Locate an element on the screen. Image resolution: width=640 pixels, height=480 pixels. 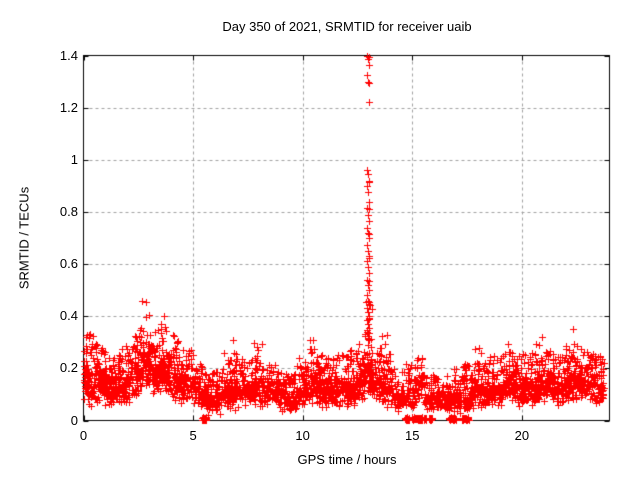
y-tick-label: 0.6 is located at coordinates (68, 264).